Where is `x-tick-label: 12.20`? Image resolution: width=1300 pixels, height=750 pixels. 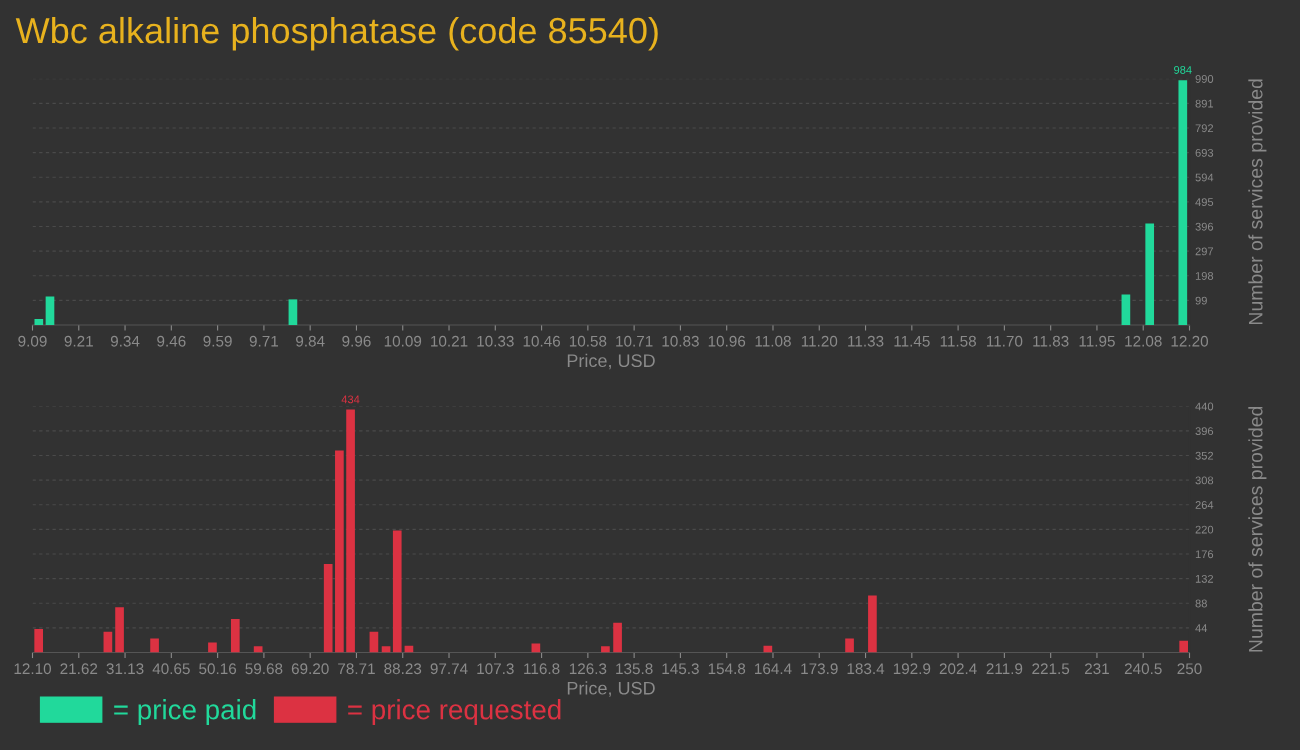 x-tick-label: 12.20 is located at coordinates (1190, 341).